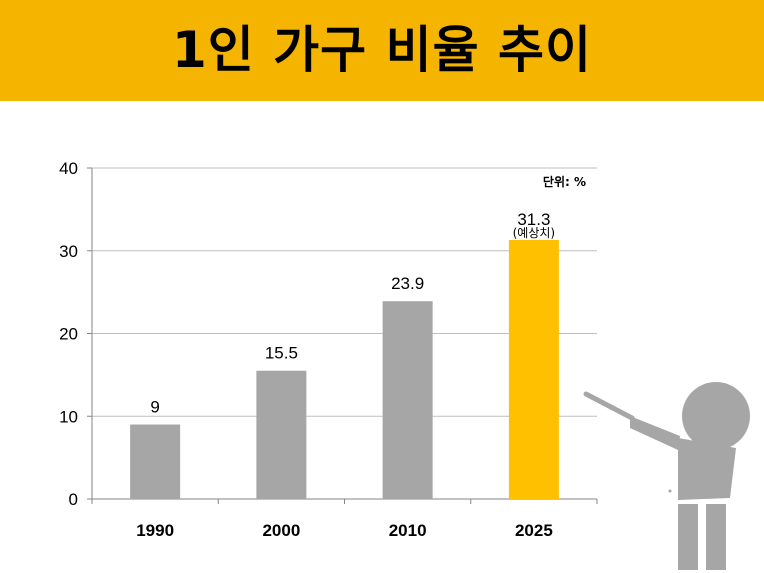 This screenshot has height=573, width=764. Describe the element at coordinates (68, 168) in the screenshot. I see `y-tick-label: 40` at that location.